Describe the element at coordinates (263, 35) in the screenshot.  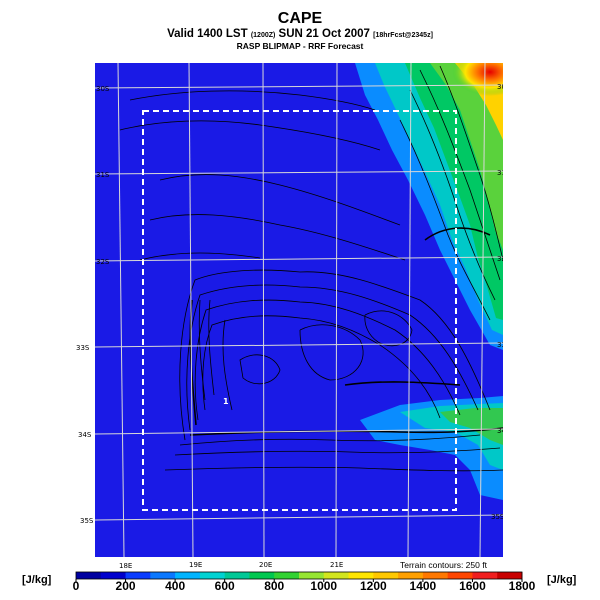
I see `utc-time: (1200Z)` at that location.